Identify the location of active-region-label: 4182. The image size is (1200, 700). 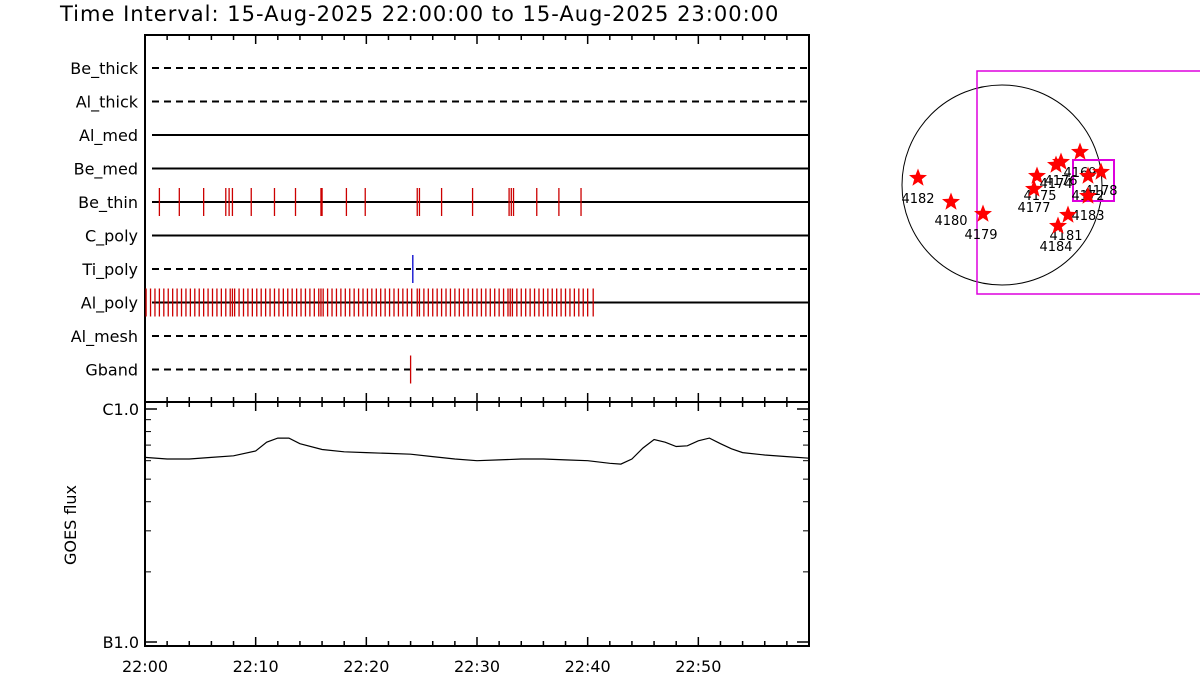
(917, 199).